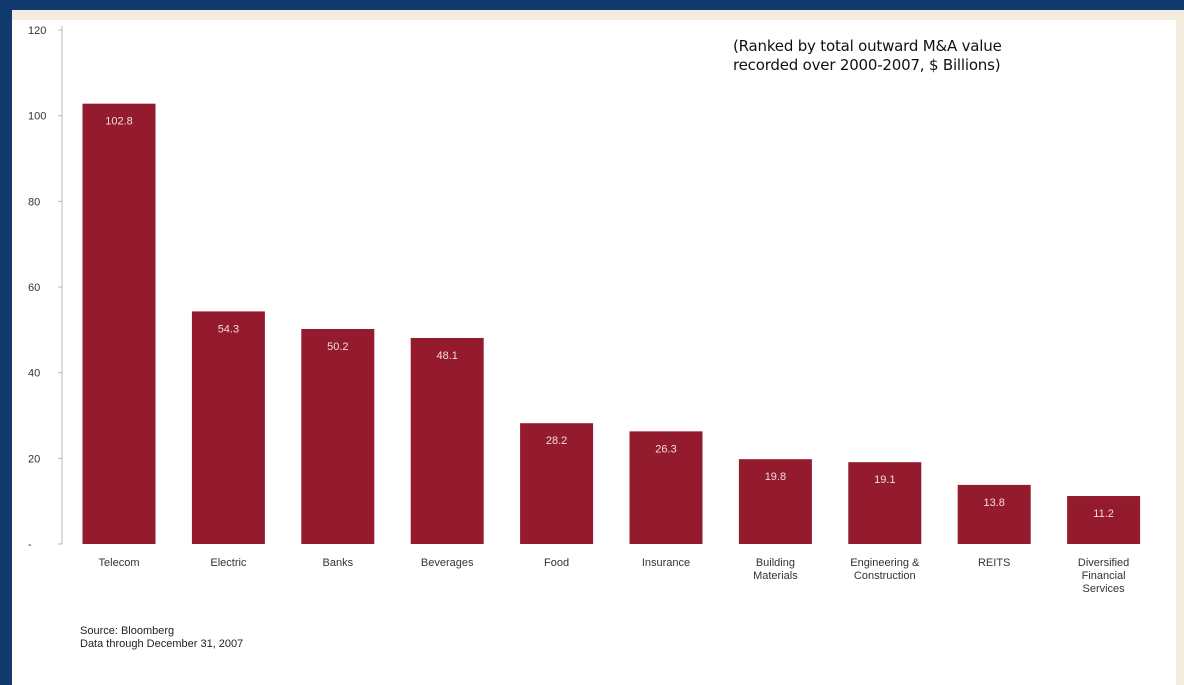 This screenshot has width=1184, height=685. I want to click on data-through-line: Data through December 31, 2007, so click(162, 644).